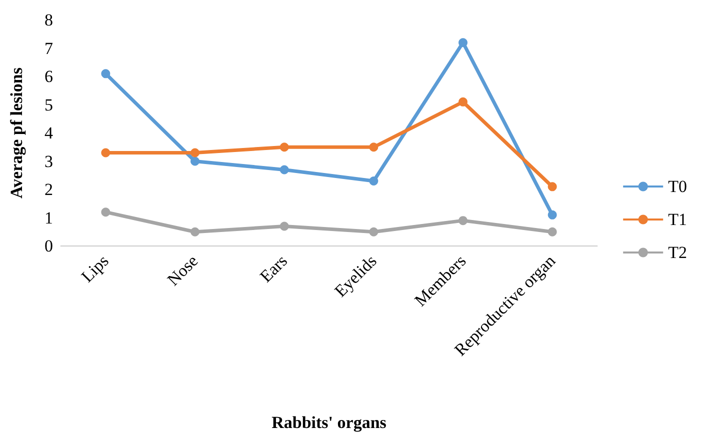  I want to click on y-tick-label: 1, so click(48, 218).